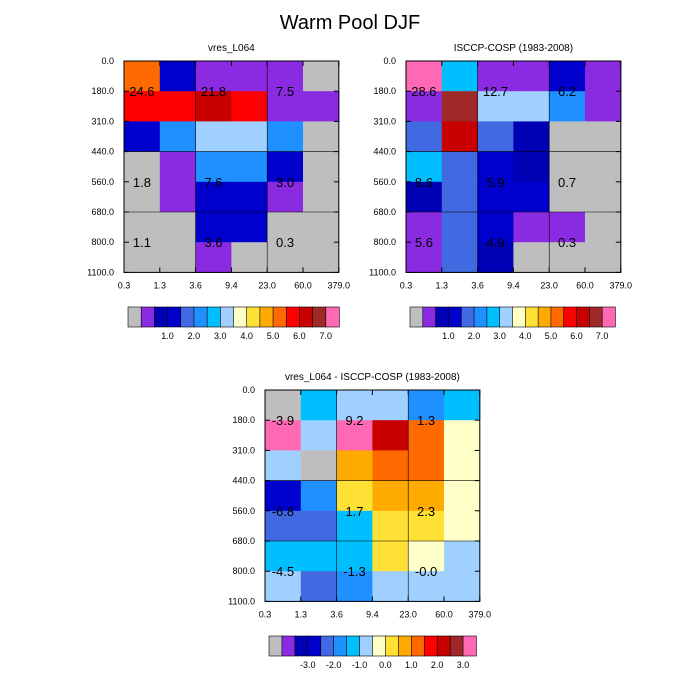 This screenshot has height=700, width=700. I want to click on value-label: 24.6, so click(141, 91).